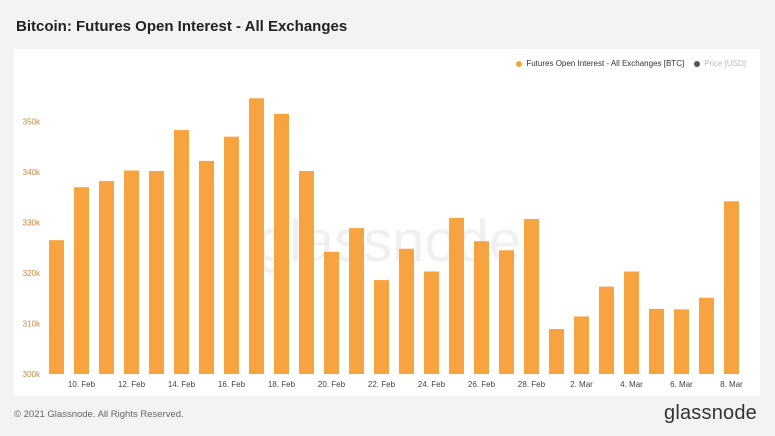 The width and height of the screenshot is (775, 436). Describe the element at coordinates (106, 277) in the screenshot. I see `bar-11-feb` at that location.